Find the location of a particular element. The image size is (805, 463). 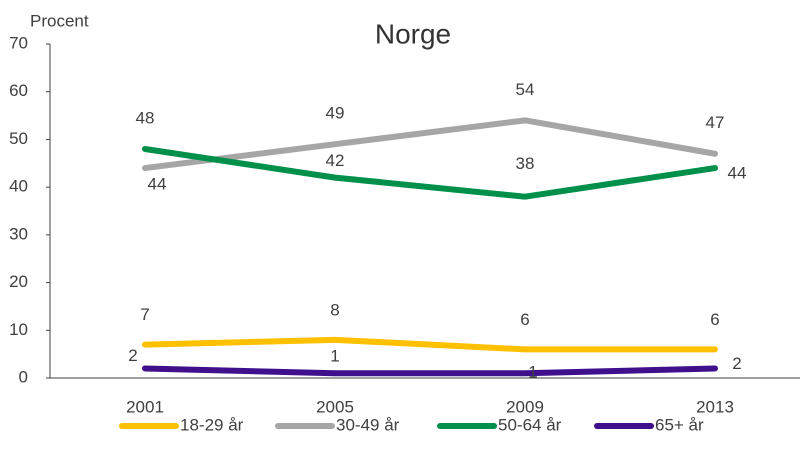

data-label: 42 is located at coordinates (335, 160).